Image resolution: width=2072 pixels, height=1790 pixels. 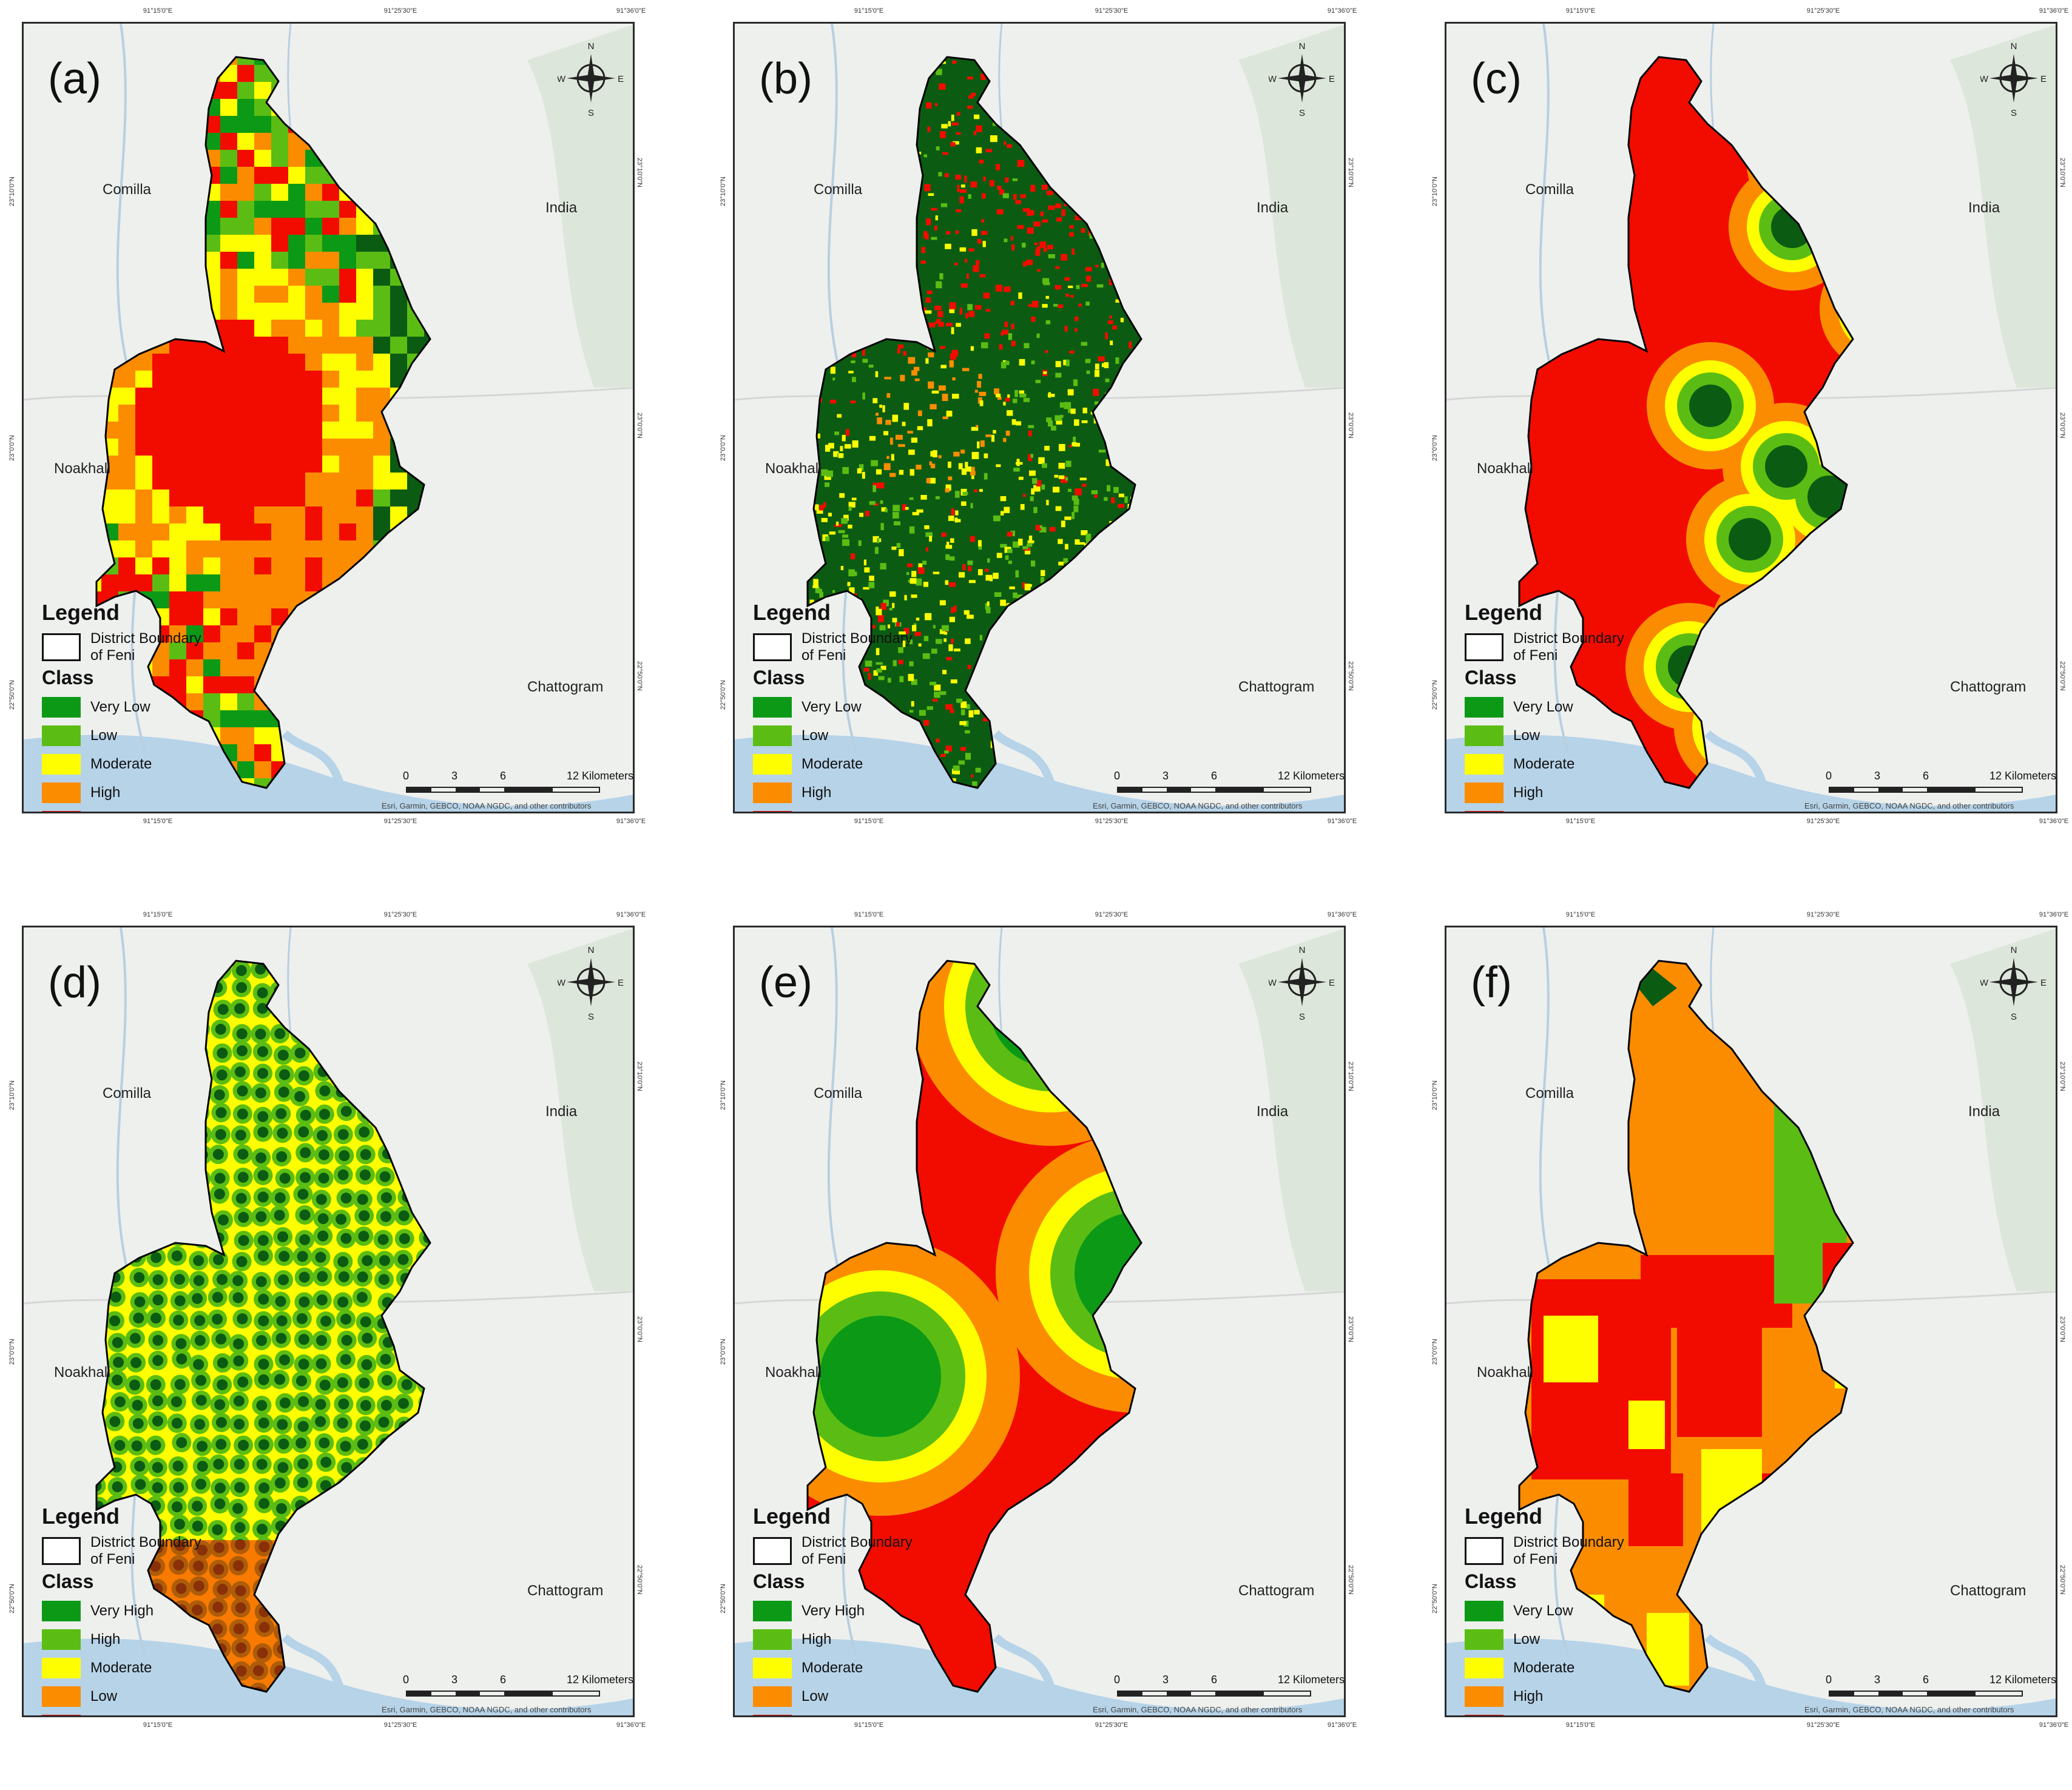 I want to click on coord-top: 91°36'0"E, so click(x=1342, y=11).